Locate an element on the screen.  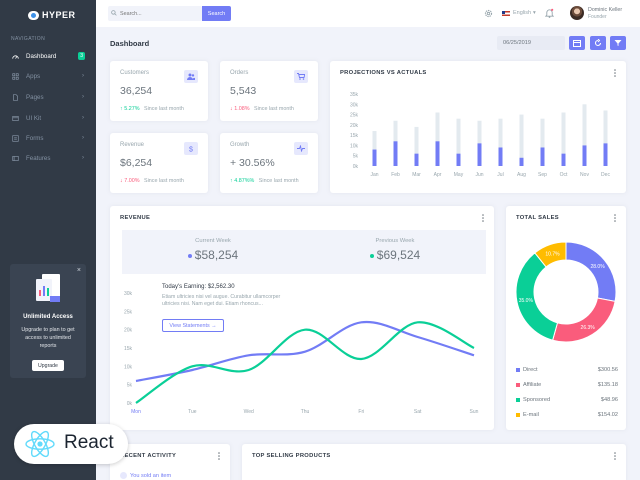
language-selector: English ▾ is located at coordinates (519, 13).